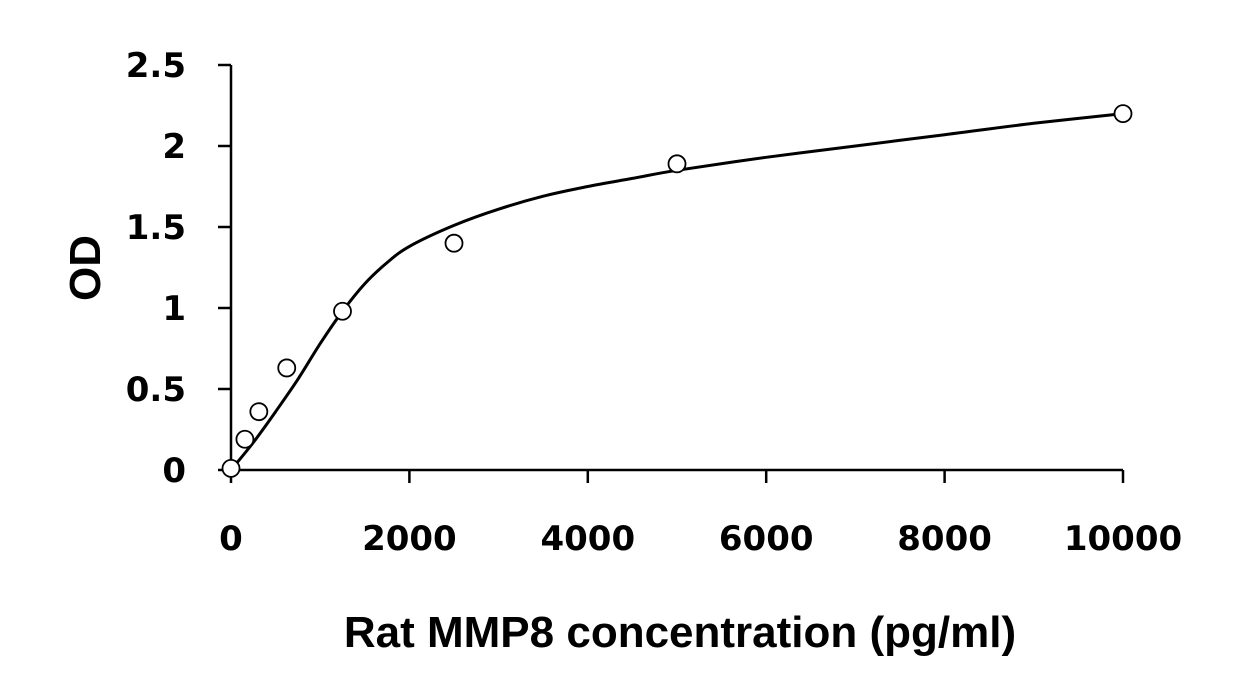 The image size is (1245, 697). Describe the element at coordinates (766, 539) in the screenshot. I see `x-tick-label: 6000` at that location.